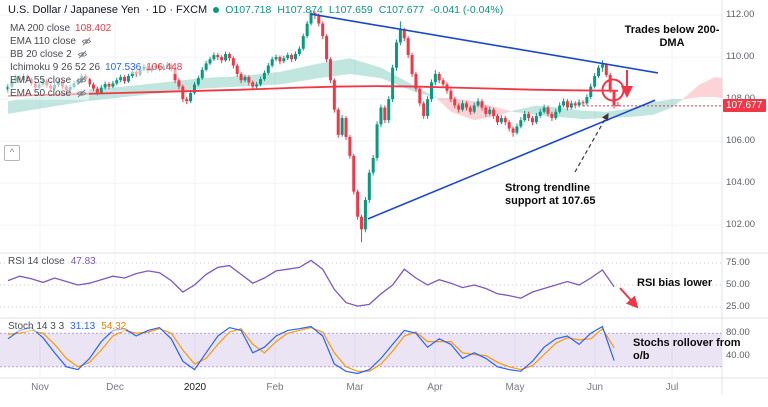  Describe the element at coordinates (311, 283) in the screenshot. I see `rsi-line` at that location.